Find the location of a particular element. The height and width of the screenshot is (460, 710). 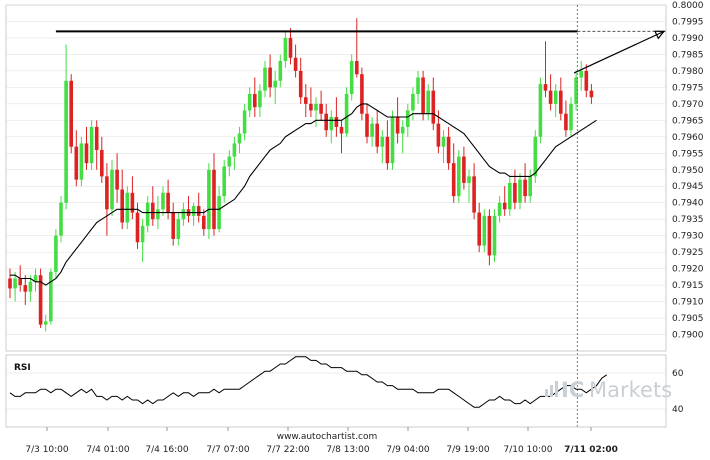

y-tick-label: 0.7995 is located at coordinates (688, 22).